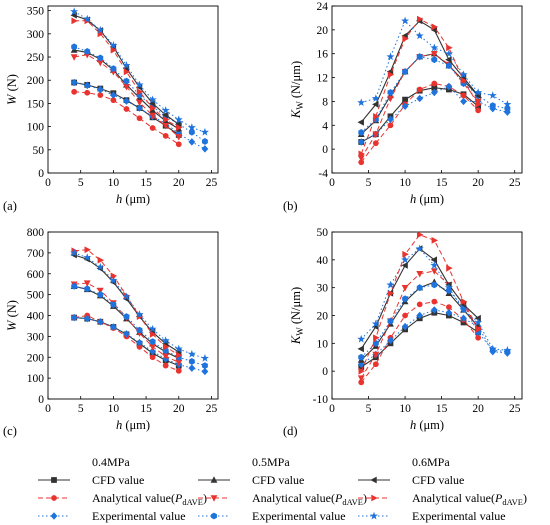 The height and width of the screenshot is (525, 550). What do you see at coordinates (515, 183) in the screenshot?
I see `x-tick-label: 25` at bounding box center [515, 183].